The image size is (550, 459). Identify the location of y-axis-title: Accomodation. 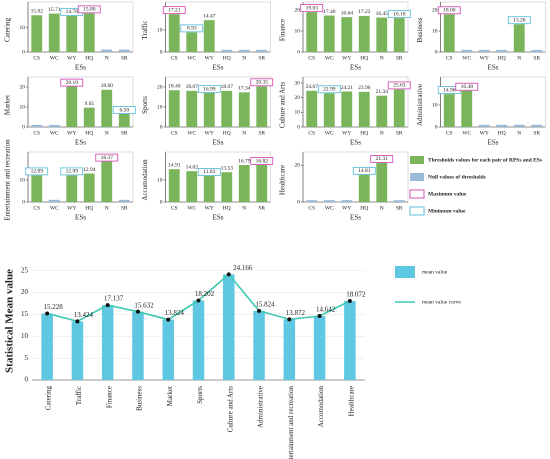
(145, 180).